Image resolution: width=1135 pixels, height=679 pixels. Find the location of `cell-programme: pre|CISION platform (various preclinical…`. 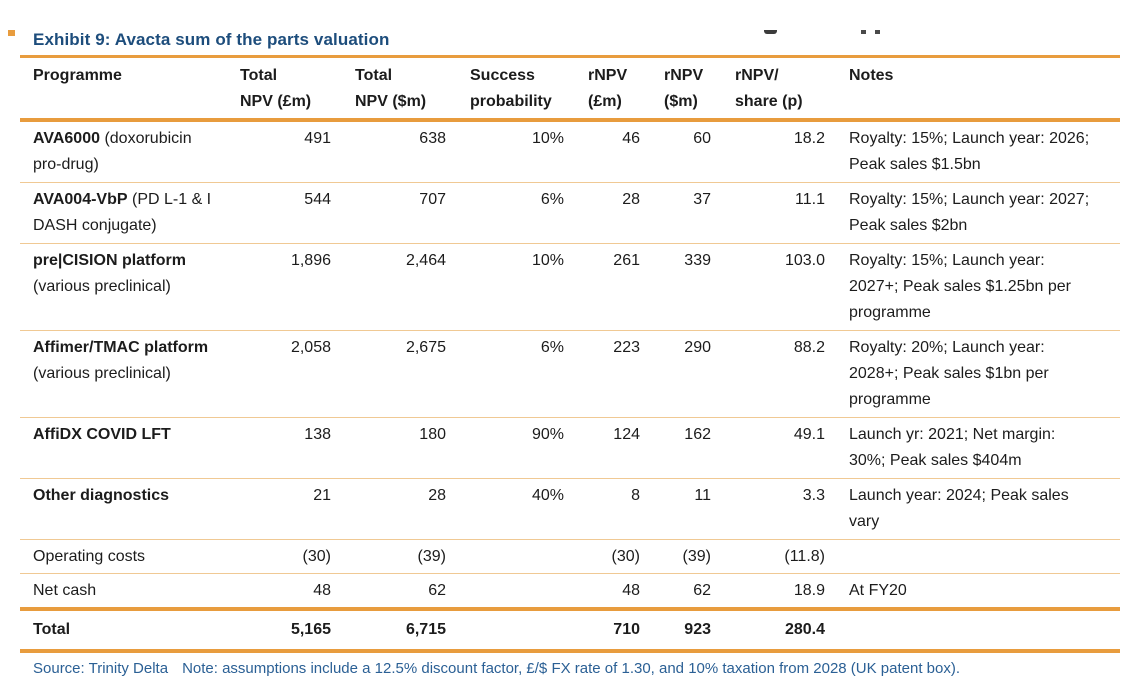

cell-programme: pre|CISION platform (various preclinical… is located at coordinates (109, 273).